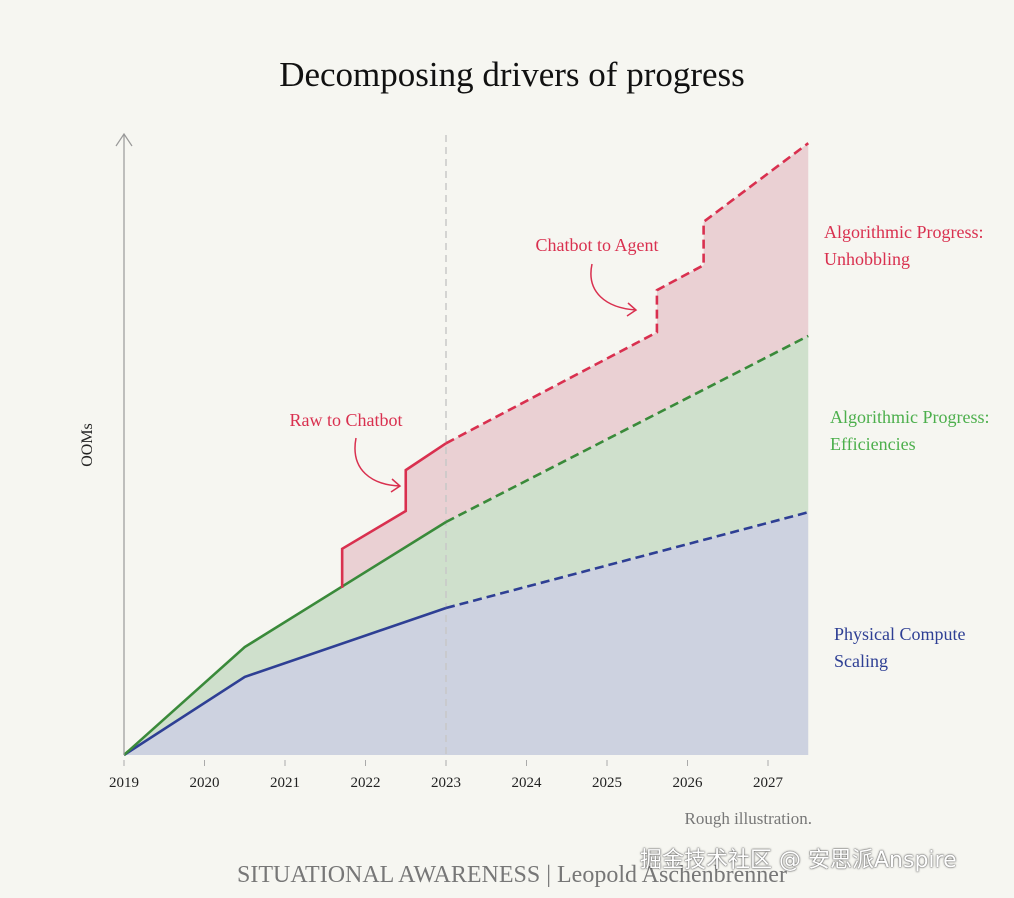 The width and height of the screenshot is (1014, 898). Describe the element at coordinates (512, 74) in the screenshot. I see `chart-title: Decomposing drivers of progress` at that location.